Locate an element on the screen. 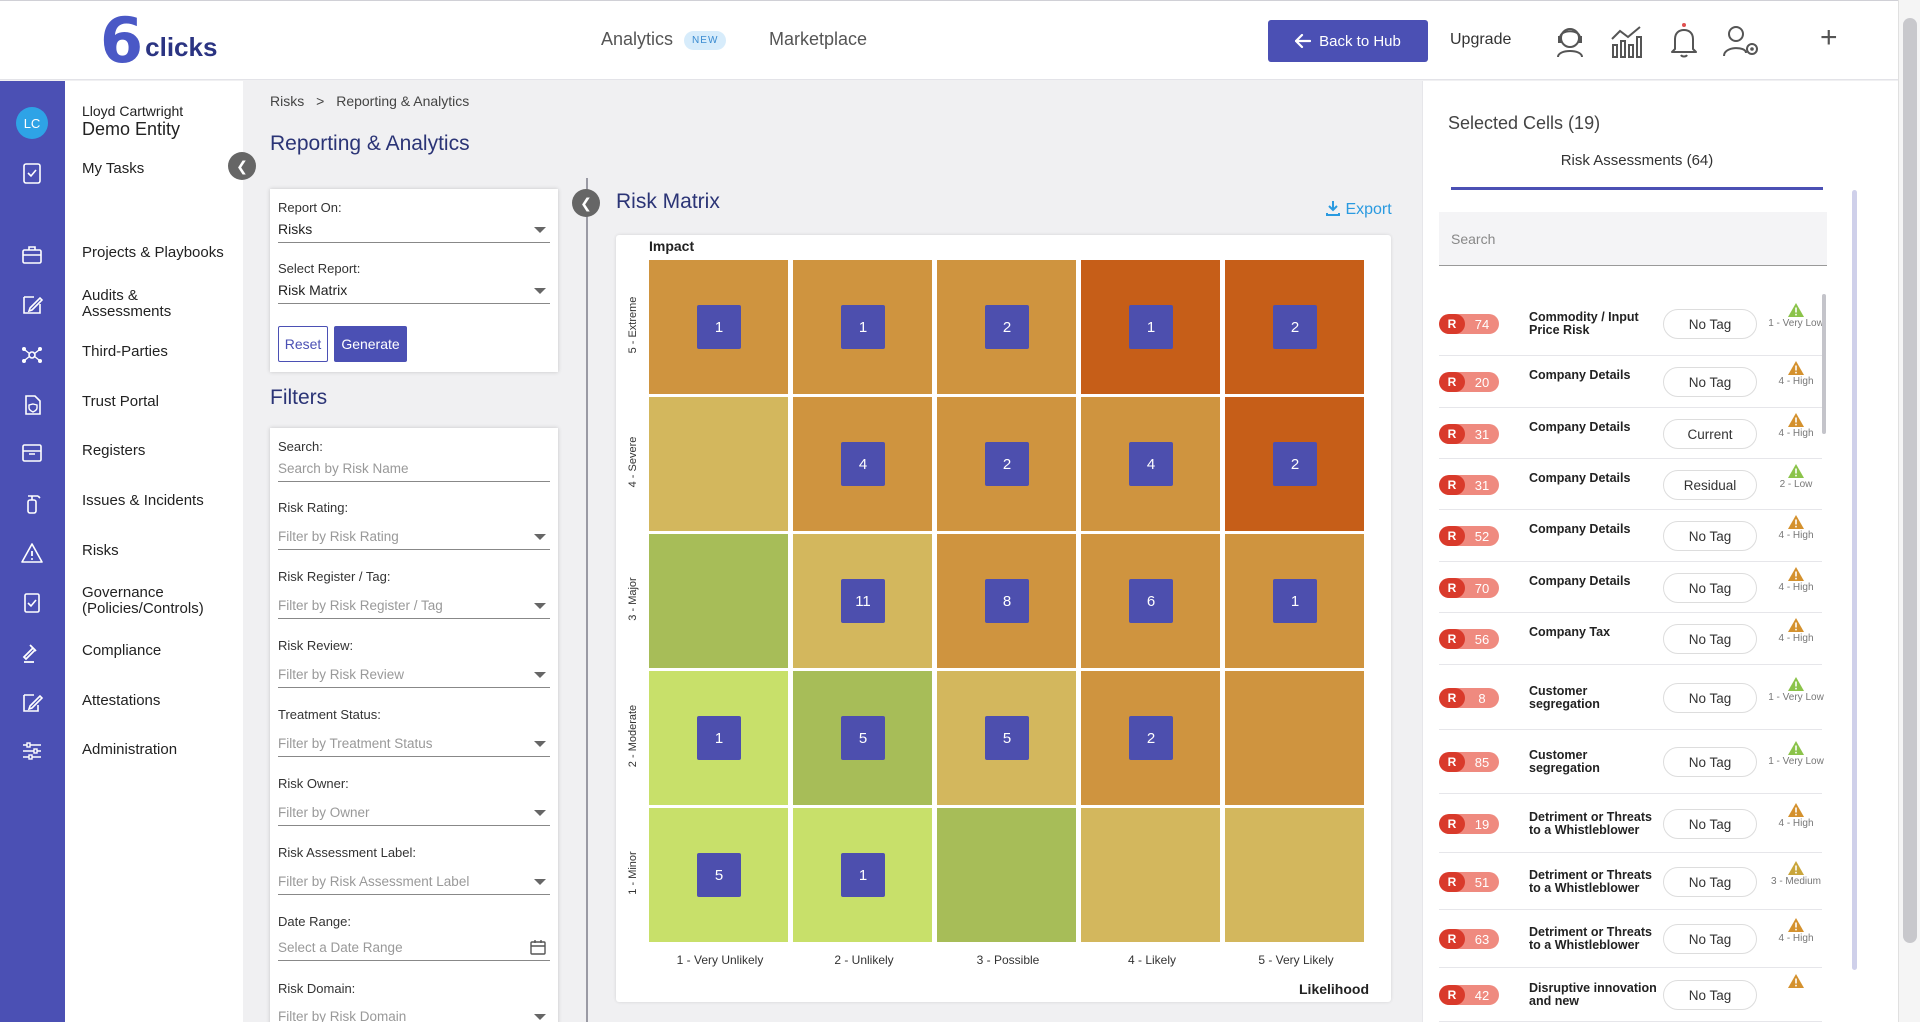 This screenshot has height=1022, width=1920. matrix-cell: 11 is located at coordinates (862, 601).